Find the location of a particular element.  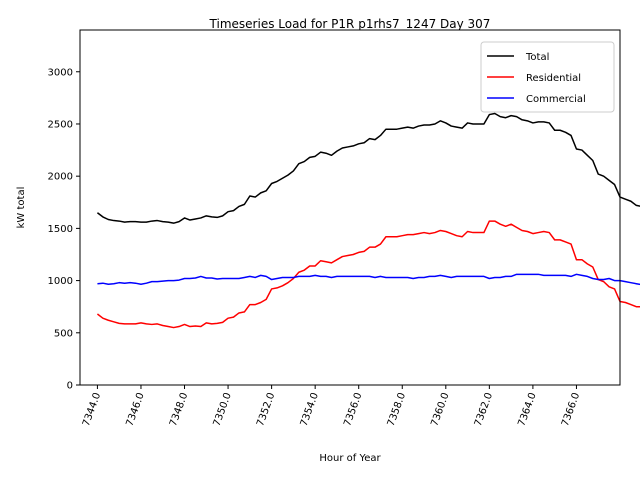

legend-label-residential: Residential is located at coordinates (553, 78).